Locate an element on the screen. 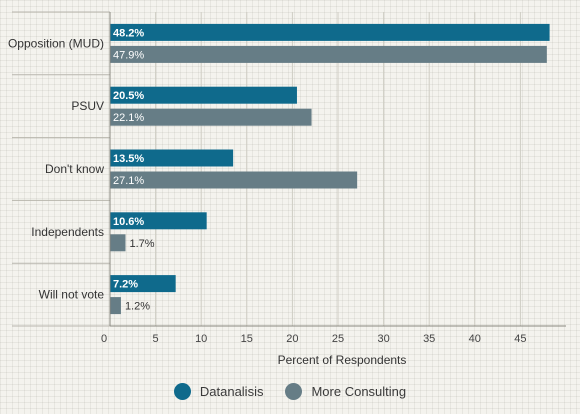 This screenshot has width=580, height=414. x-tick-label: 20 is located at coordinates (292, 339).